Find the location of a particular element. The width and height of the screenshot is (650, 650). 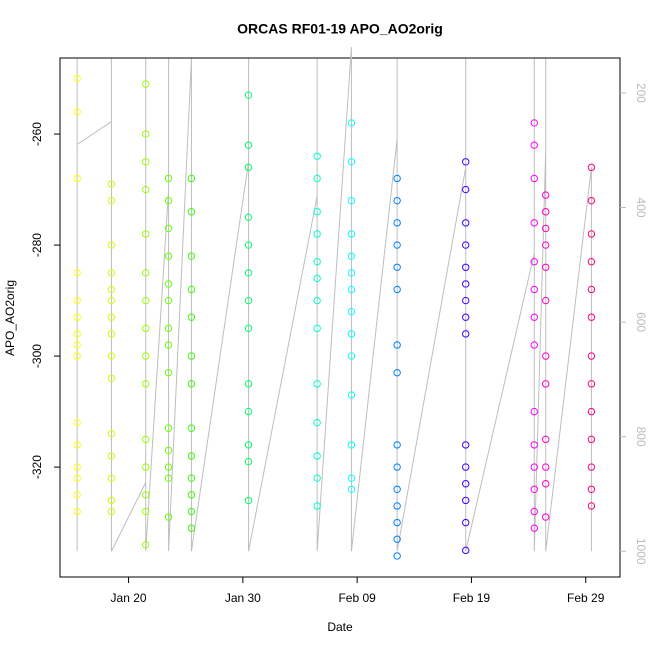

x-tick-label: Feb 09 is located at coordinates (357, 598).